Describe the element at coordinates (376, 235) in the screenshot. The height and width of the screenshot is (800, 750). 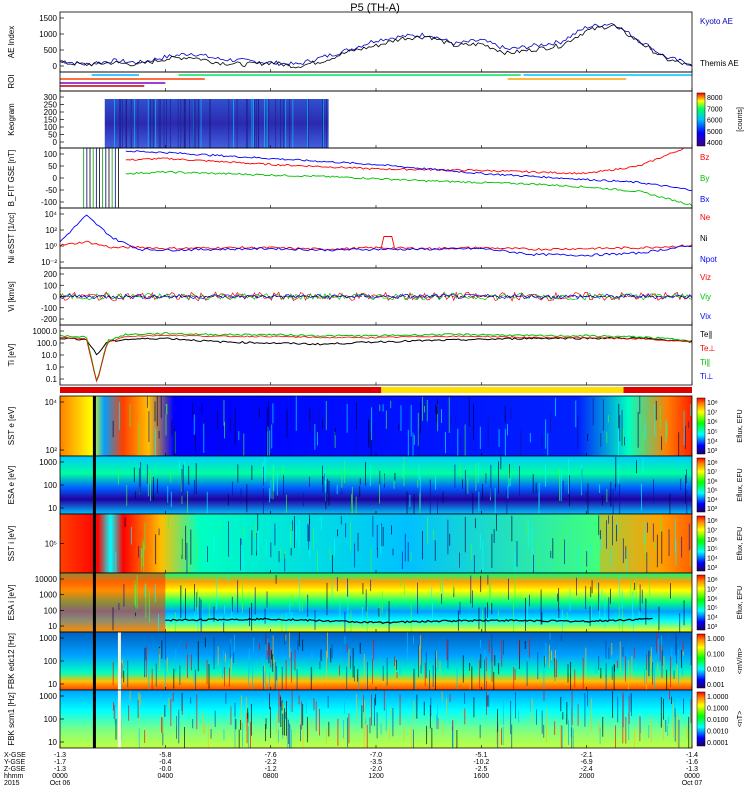
I see `density-series-npot` at that location.